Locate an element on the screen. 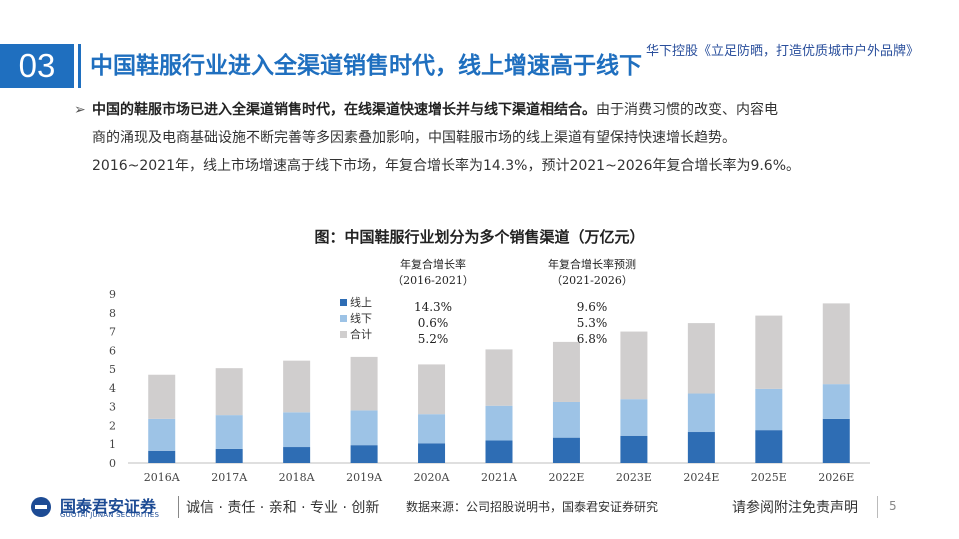  x-tick-label: 2023E is located at coordinates (634, 477).